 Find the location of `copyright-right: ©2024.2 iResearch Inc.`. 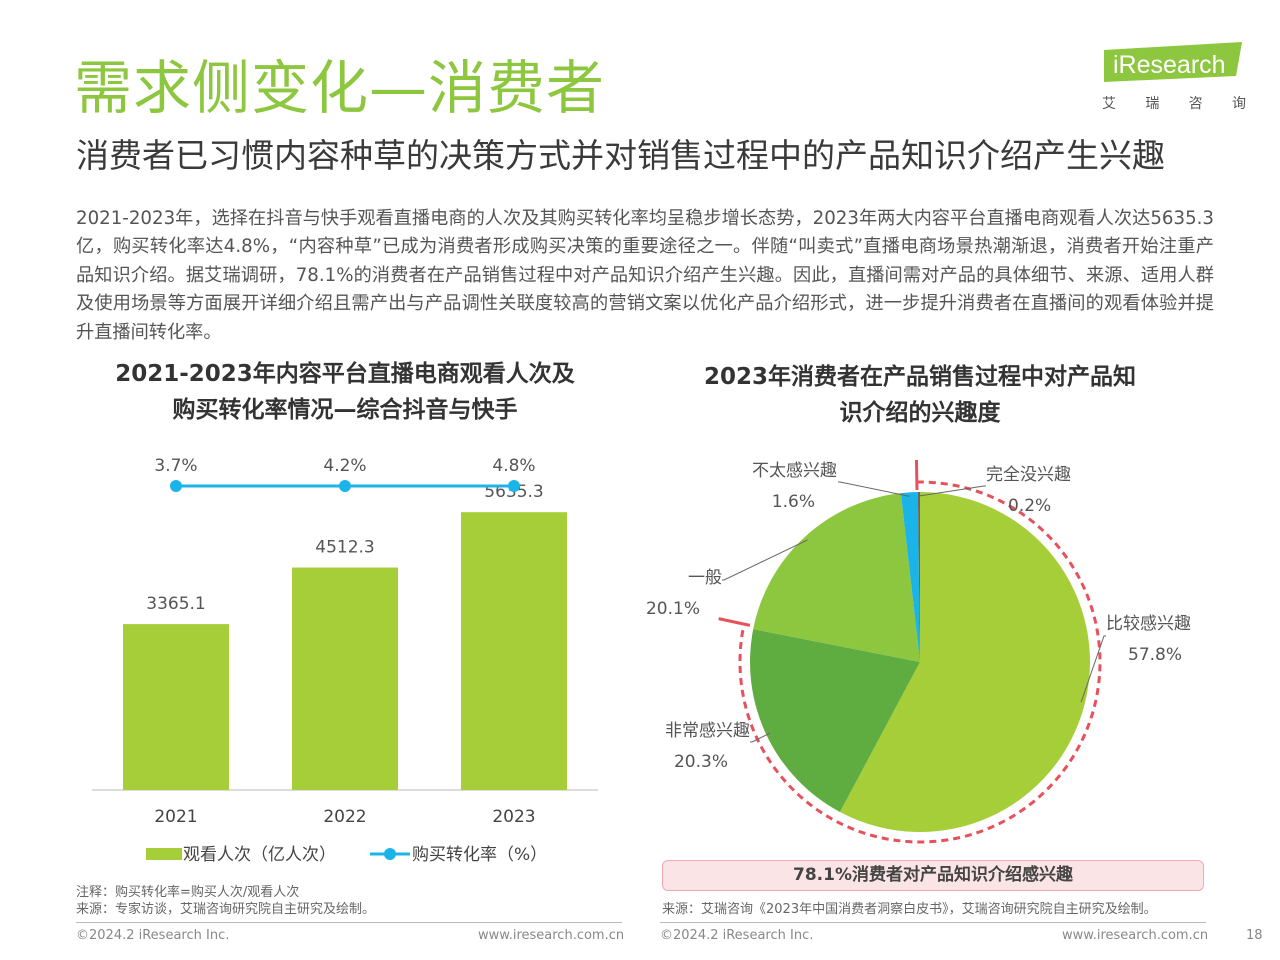

copyright-right: ©2024.2 iResearch Inc. is located at coordinates (737, 935).